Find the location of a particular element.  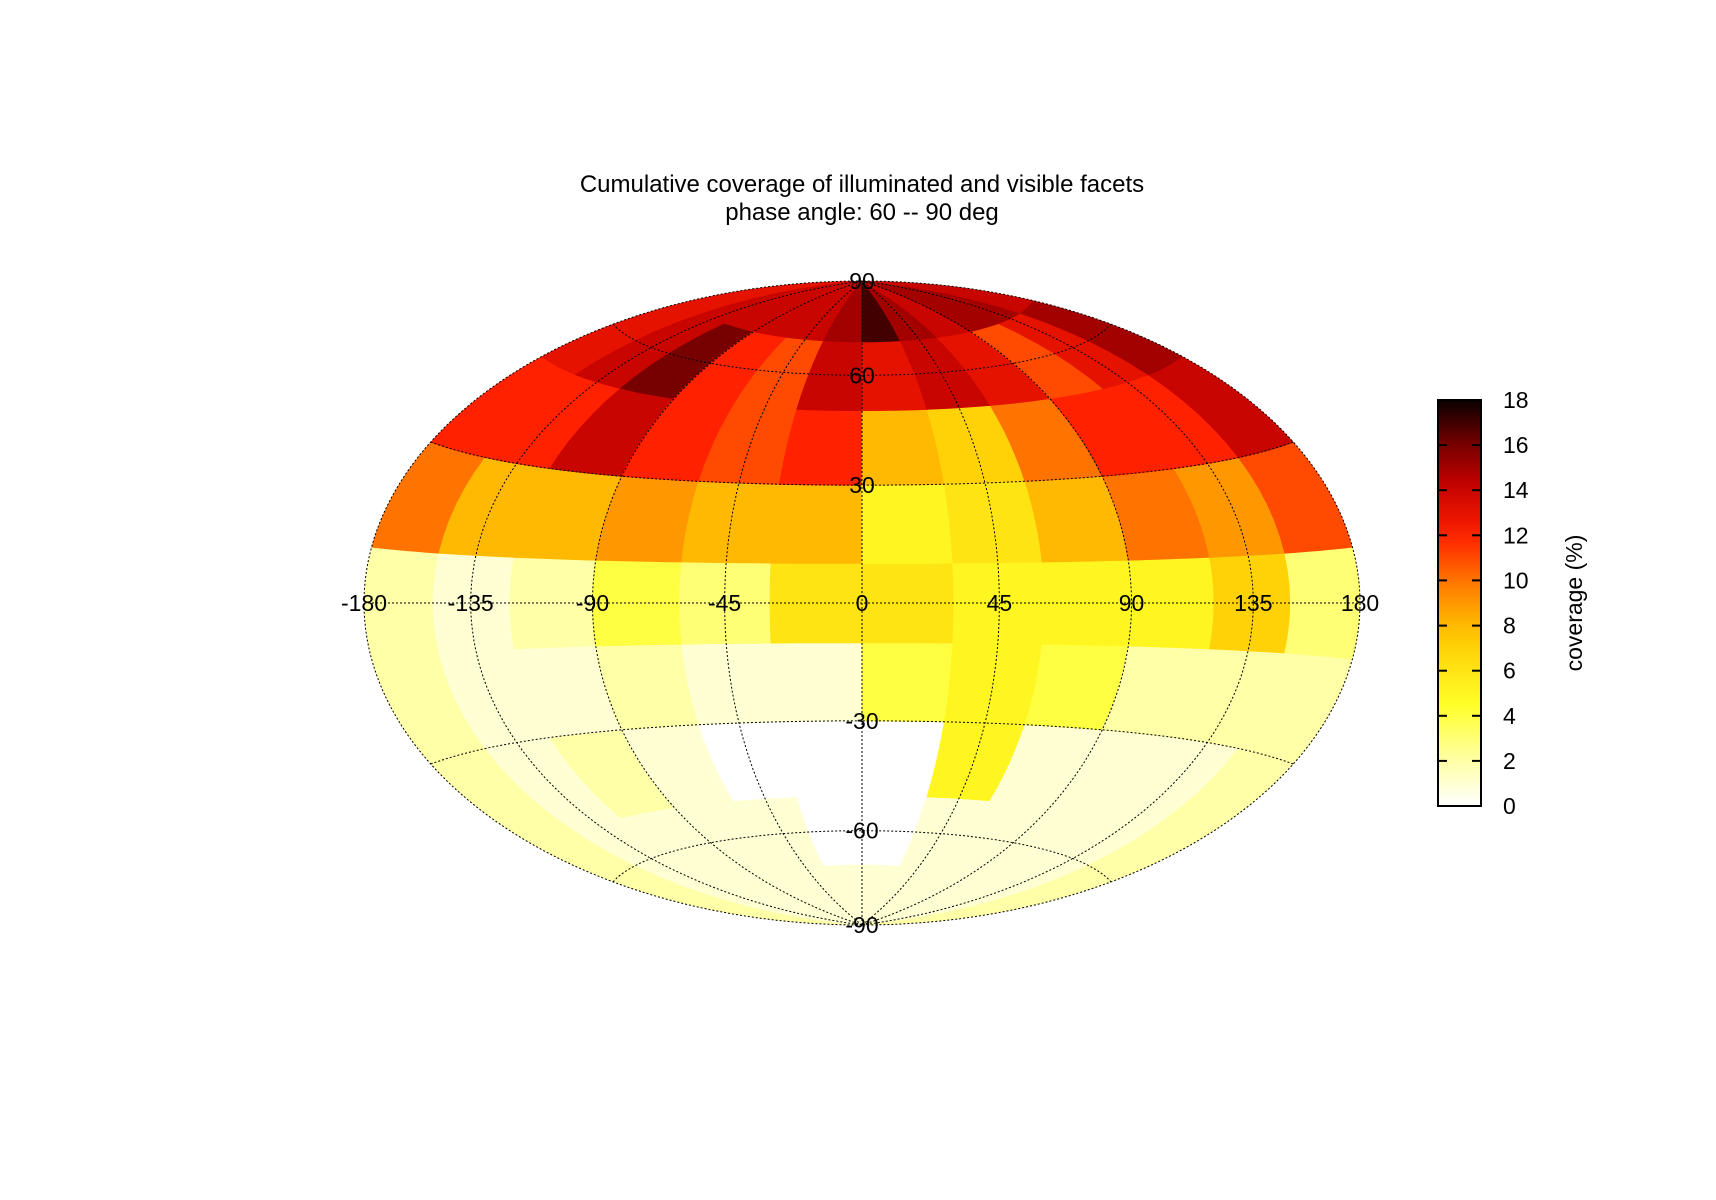

longitude-tick-label: 180 is located at coordinates (1360, 603).